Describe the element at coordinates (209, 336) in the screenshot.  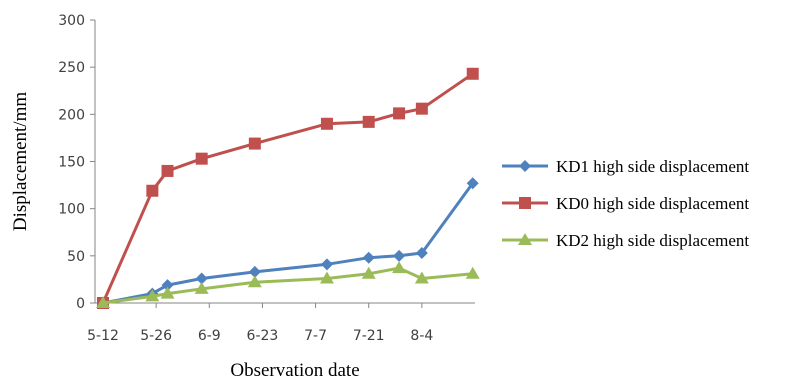
I see `x-tick-label: 6-9` at that location.